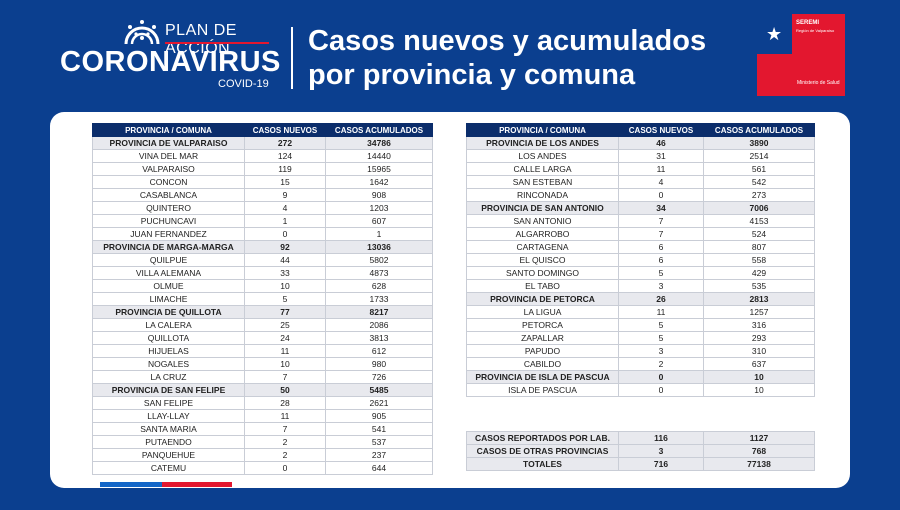 This screenshot has height=510, width=900. Describe the element at coordinates (168, 442) in the screenshot. I see `row-name: PUTAENDO` at that location.